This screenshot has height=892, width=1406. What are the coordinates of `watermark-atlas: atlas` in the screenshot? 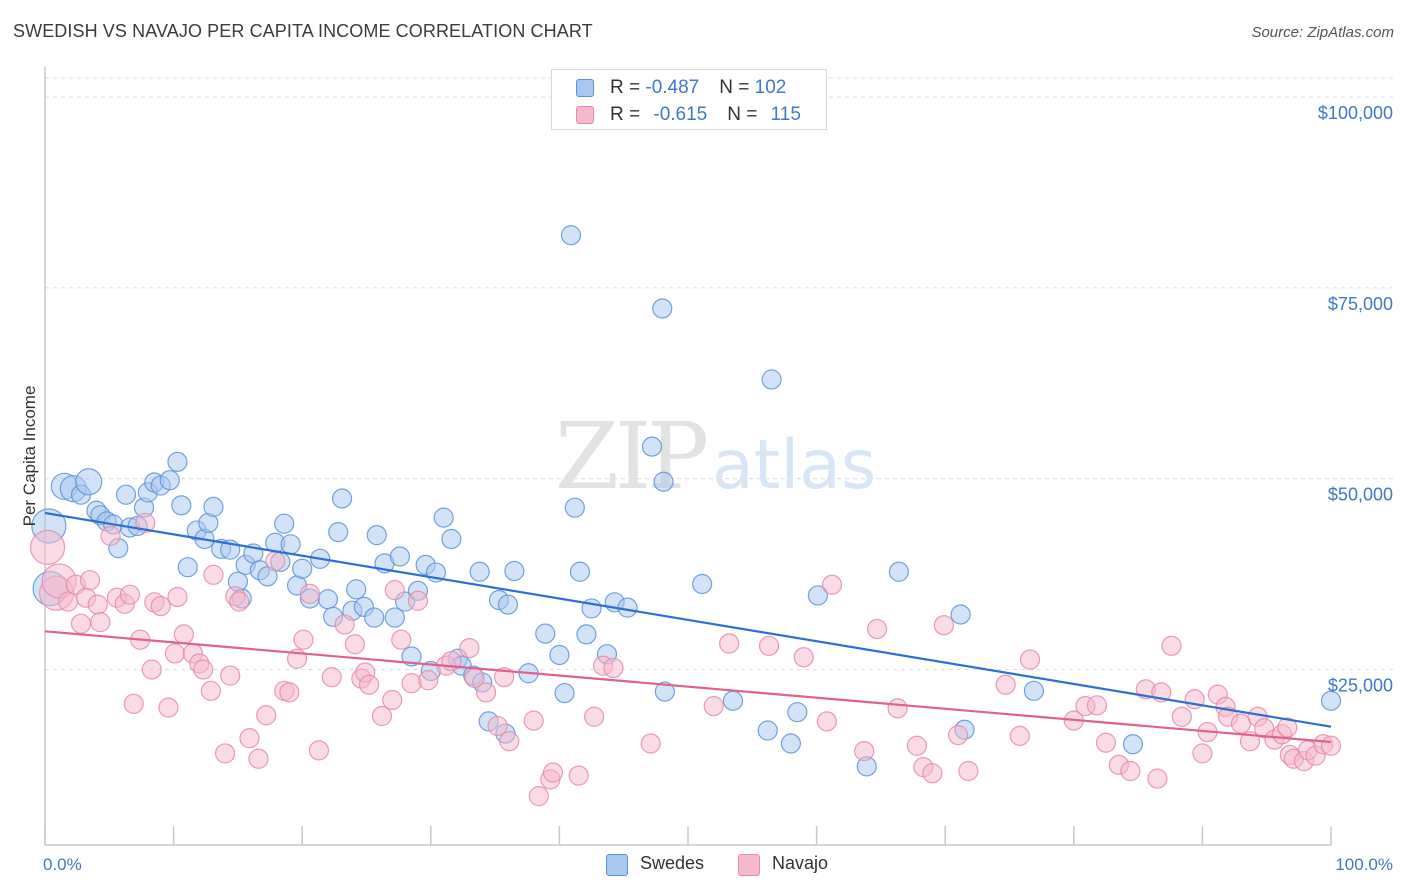 It's located at (794, 465).